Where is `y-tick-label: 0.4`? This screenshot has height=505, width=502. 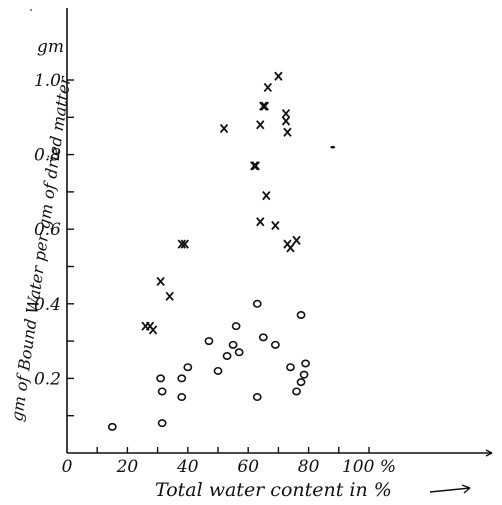
y-tick-label: 0.4 is located at coordinates (47, 305).